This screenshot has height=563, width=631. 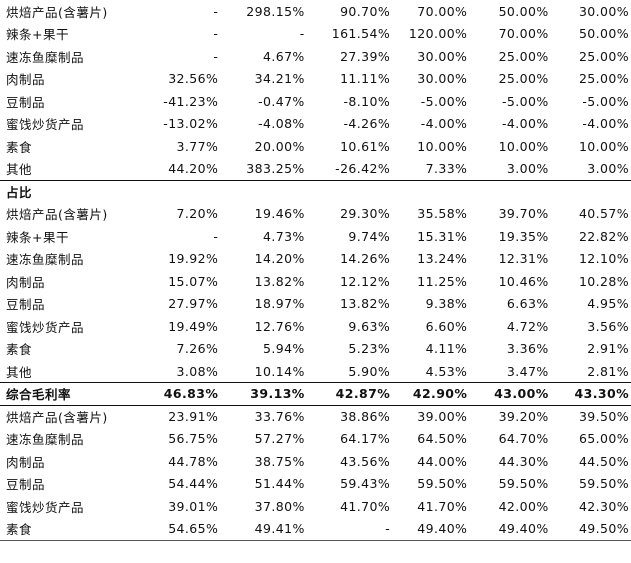 I want to click on value-cell: 49.40%, so click(x=523, y=528).